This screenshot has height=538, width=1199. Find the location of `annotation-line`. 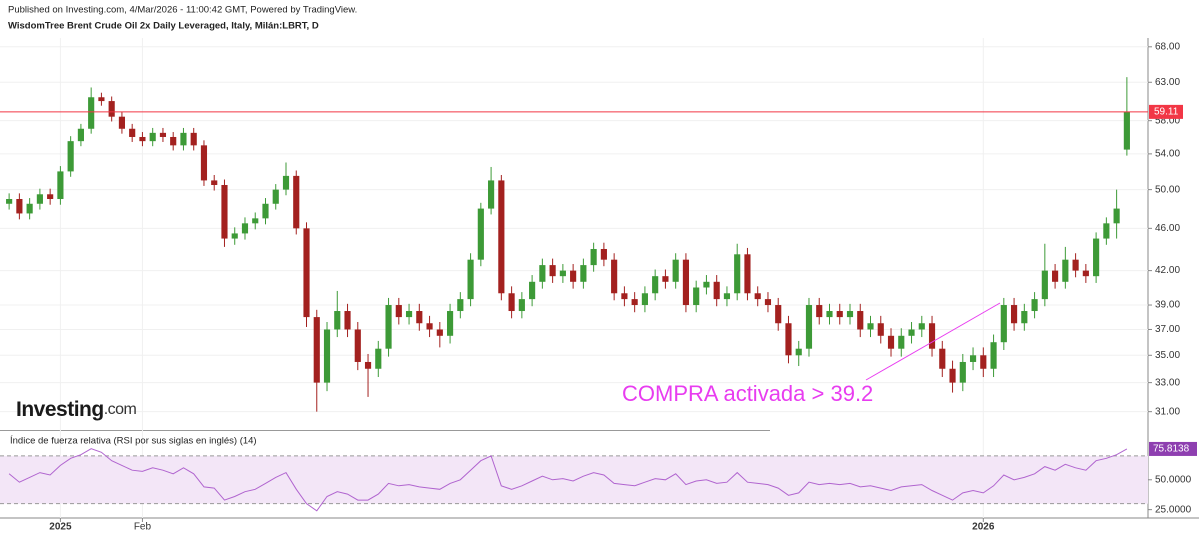

annotation-line is located at coordinates (933, 341).